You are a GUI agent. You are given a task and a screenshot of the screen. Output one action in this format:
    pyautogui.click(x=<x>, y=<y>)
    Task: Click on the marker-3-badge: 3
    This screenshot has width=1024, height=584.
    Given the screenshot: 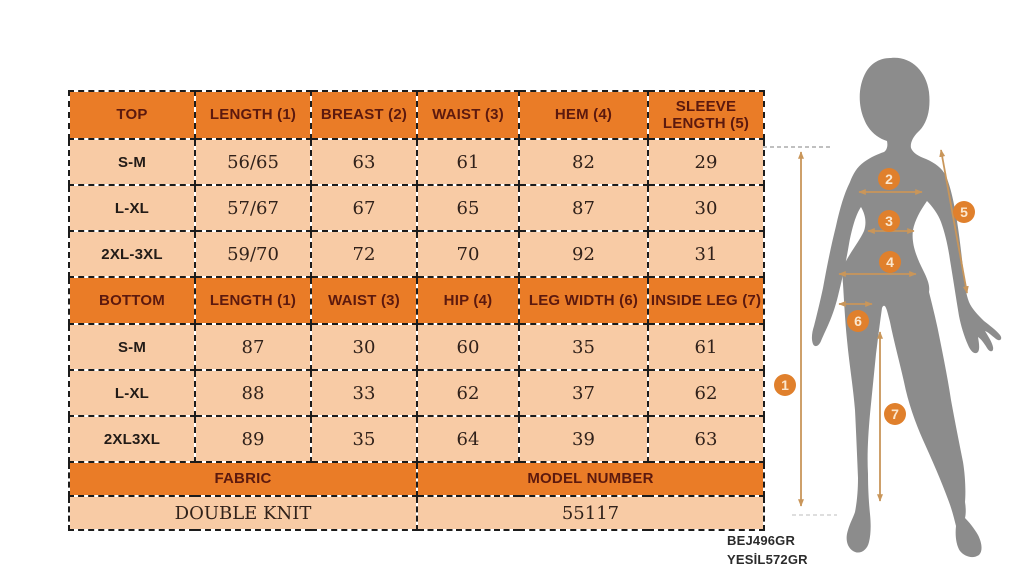 What is the action you would take?
    pyautogui.click(x=889, y=221)
    